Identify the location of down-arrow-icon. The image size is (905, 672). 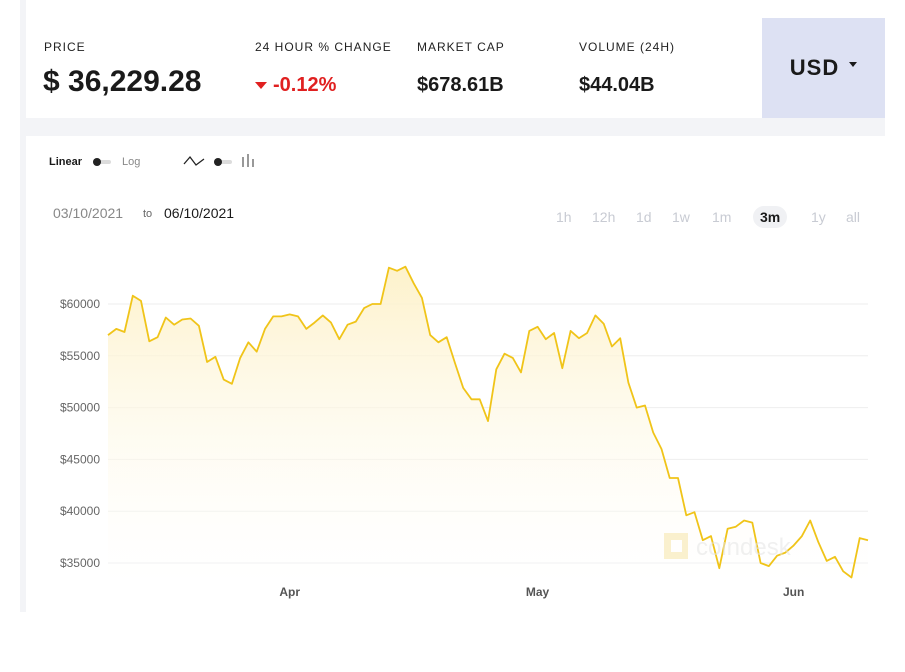
(261, 86).